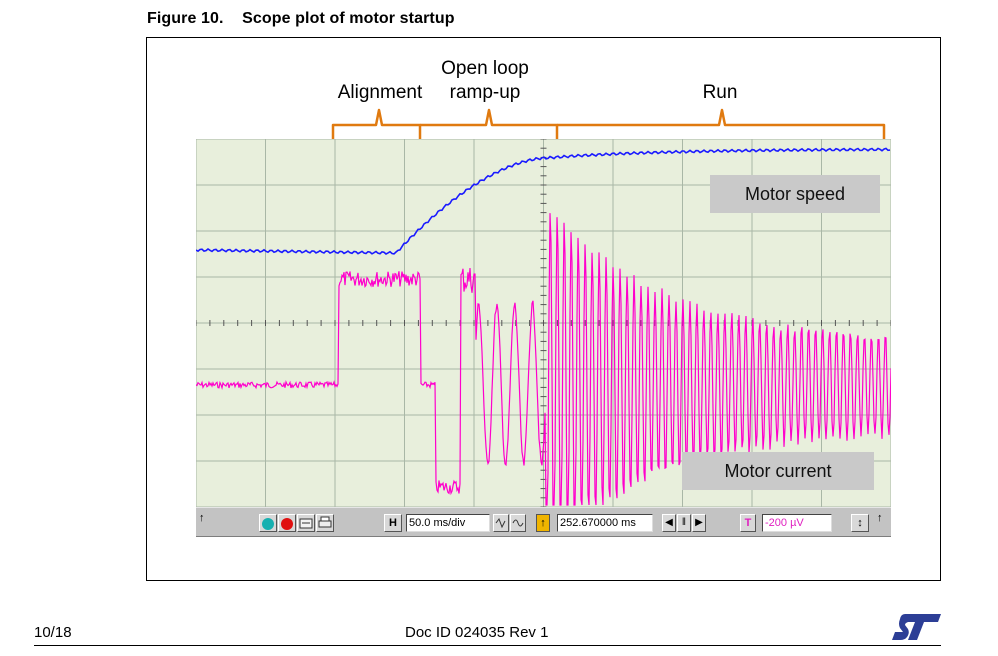 This screenshot has width=998, height=656. I want to click on page-number: 10/18, so click(53, 632).